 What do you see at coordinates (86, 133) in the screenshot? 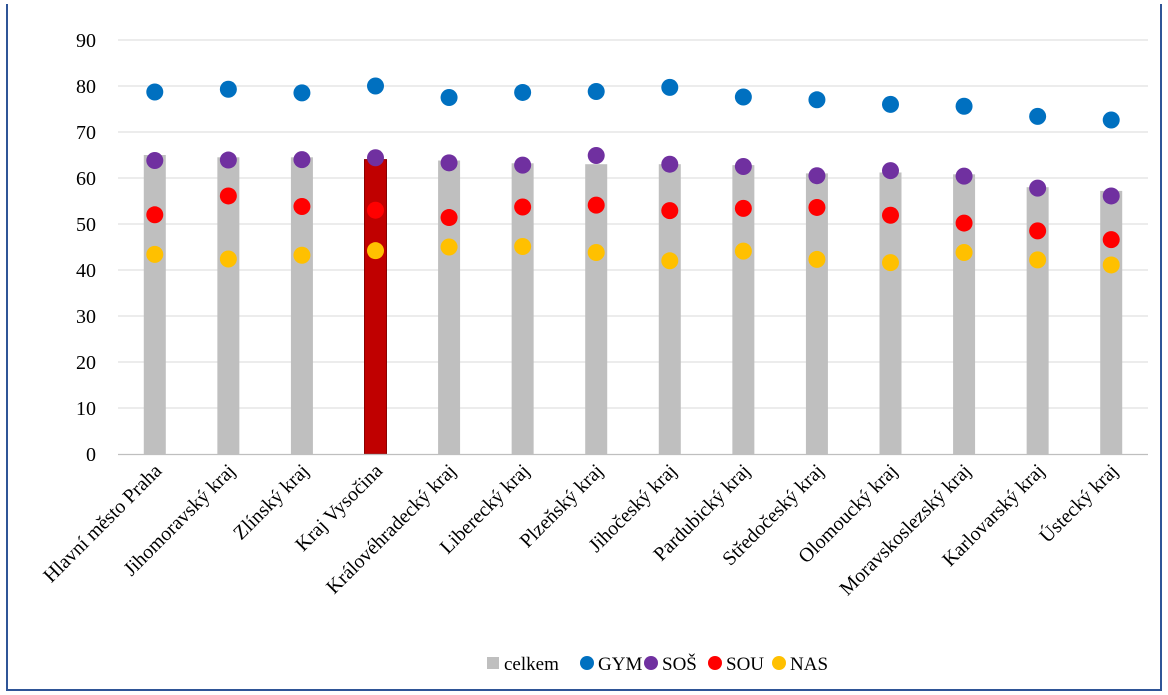
I see `y-tick-label: 70` at bounding box center [86, 133].